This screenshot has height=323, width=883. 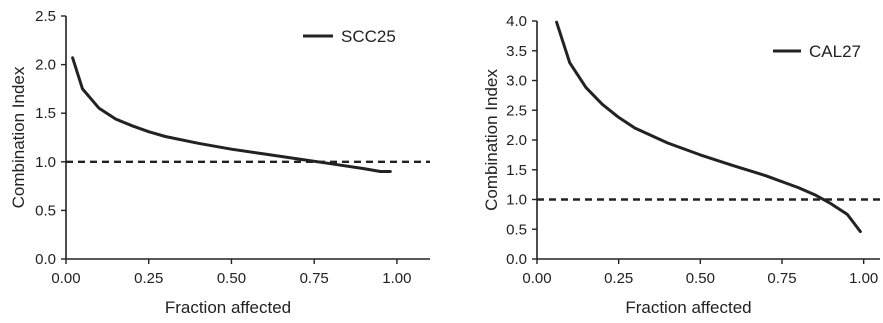 What do you see at coordinates (835, 51) in the screenshot?
I see `legend-label-cal27: CAL27` at bounding box center [835, 51].